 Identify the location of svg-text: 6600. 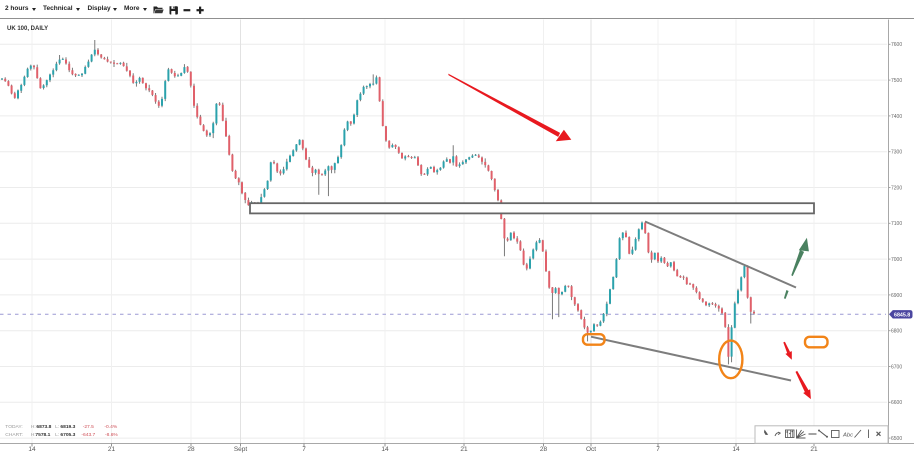
(896, 403).